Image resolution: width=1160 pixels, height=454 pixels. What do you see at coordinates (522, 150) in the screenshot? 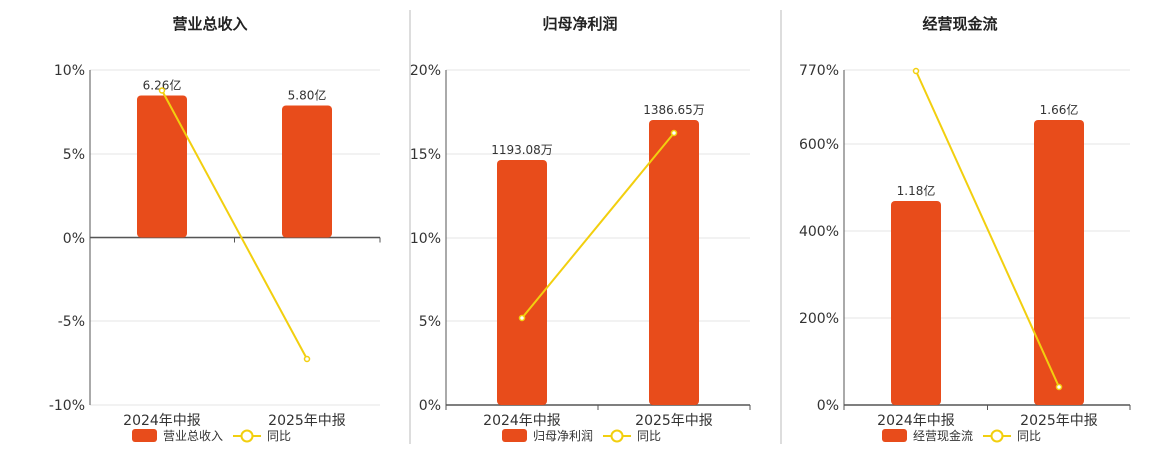
I see `bar-data-label: 1193.08万` at bounding box center [522, 150].